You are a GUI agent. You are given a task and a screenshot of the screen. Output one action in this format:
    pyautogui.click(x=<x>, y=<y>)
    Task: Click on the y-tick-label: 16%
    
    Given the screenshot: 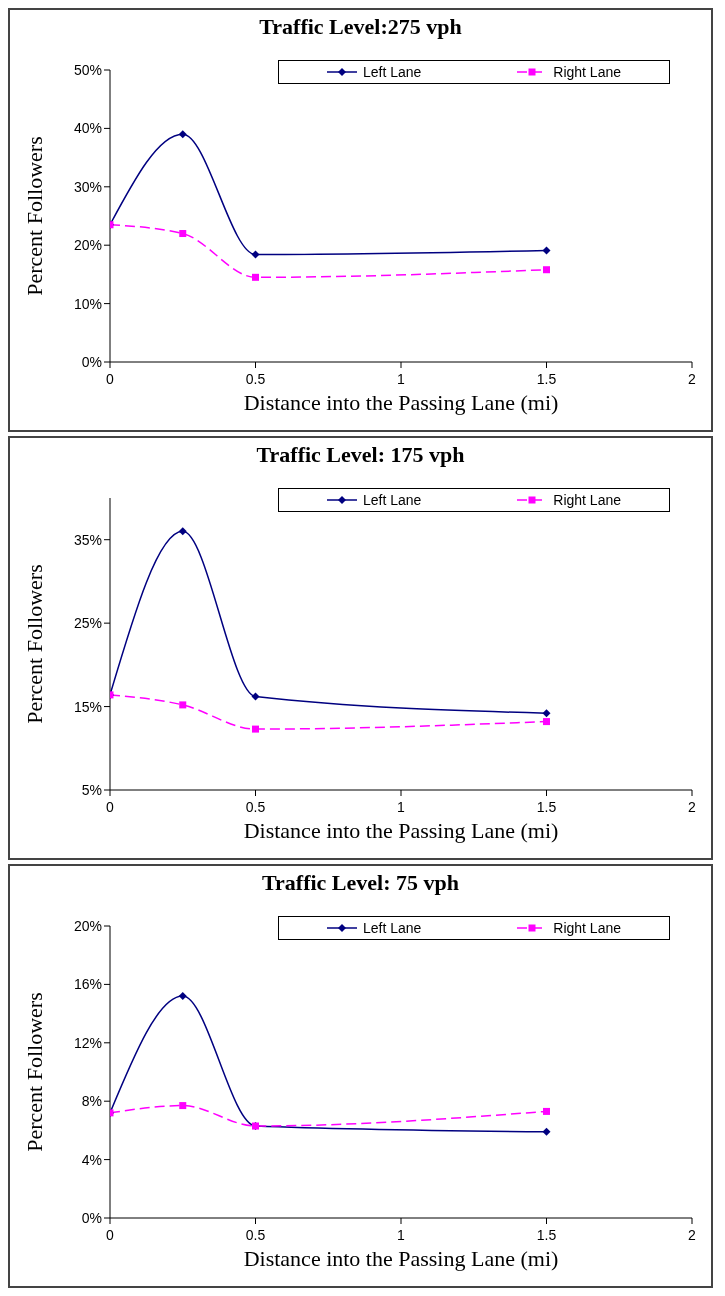 What is the action you would take?
    pyautogui.click(x=87, y=984)
    